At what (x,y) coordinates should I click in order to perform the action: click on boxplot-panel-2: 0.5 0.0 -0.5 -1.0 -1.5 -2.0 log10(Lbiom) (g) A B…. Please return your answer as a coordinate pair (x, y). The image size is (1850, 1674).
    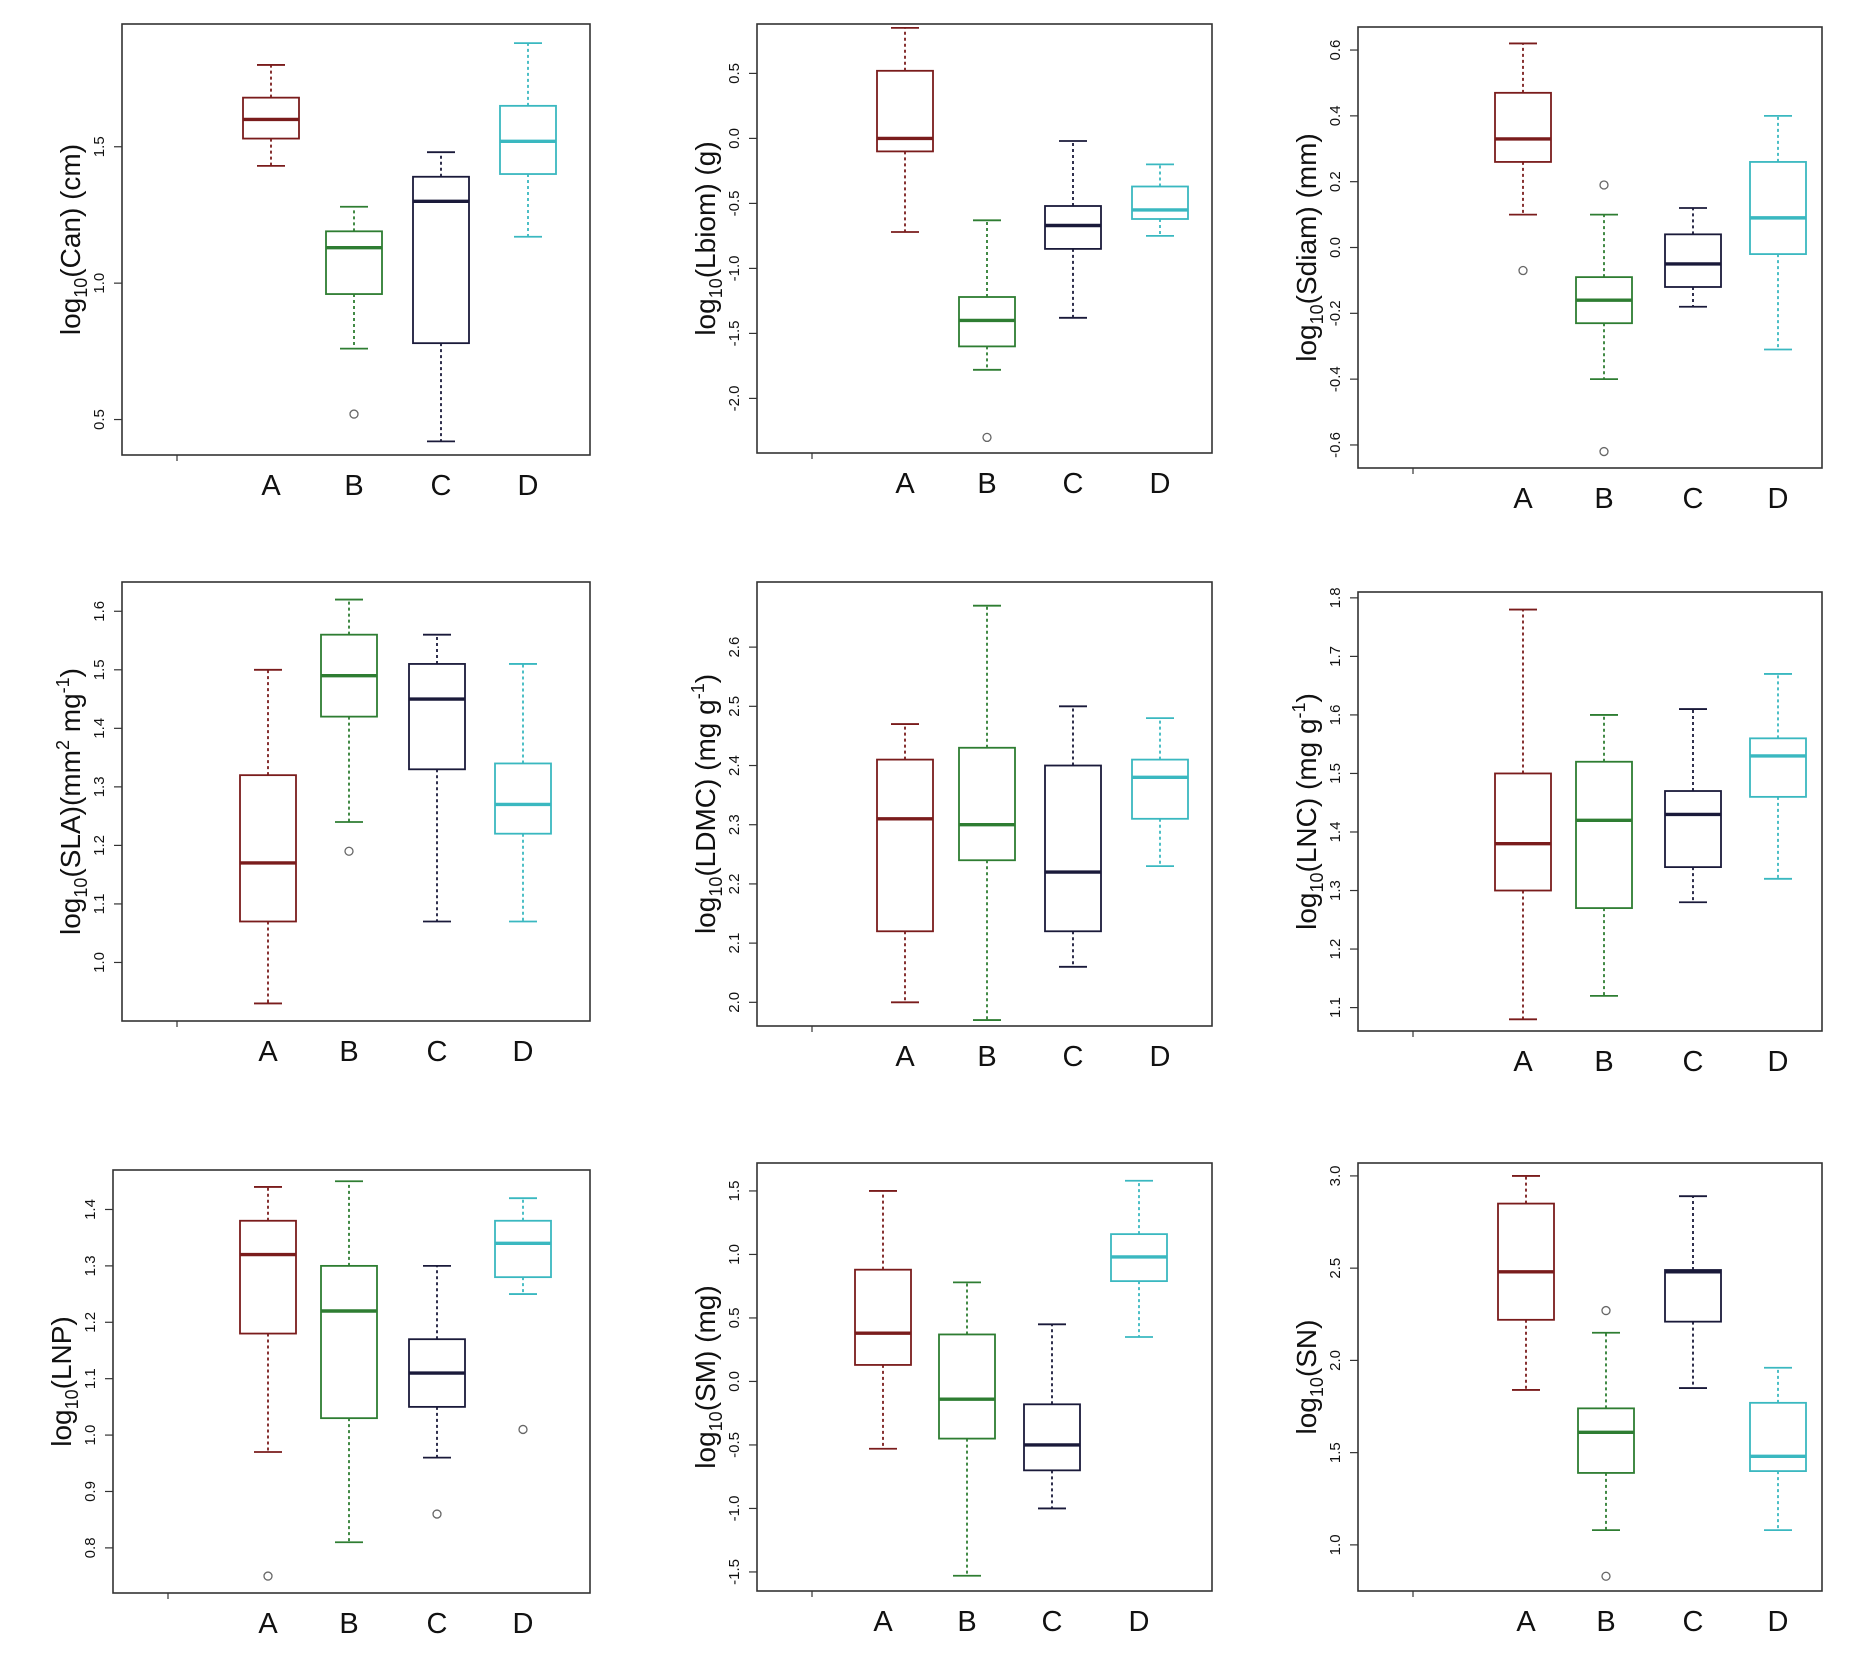
    Looking at the image, I should click on (951, 261).